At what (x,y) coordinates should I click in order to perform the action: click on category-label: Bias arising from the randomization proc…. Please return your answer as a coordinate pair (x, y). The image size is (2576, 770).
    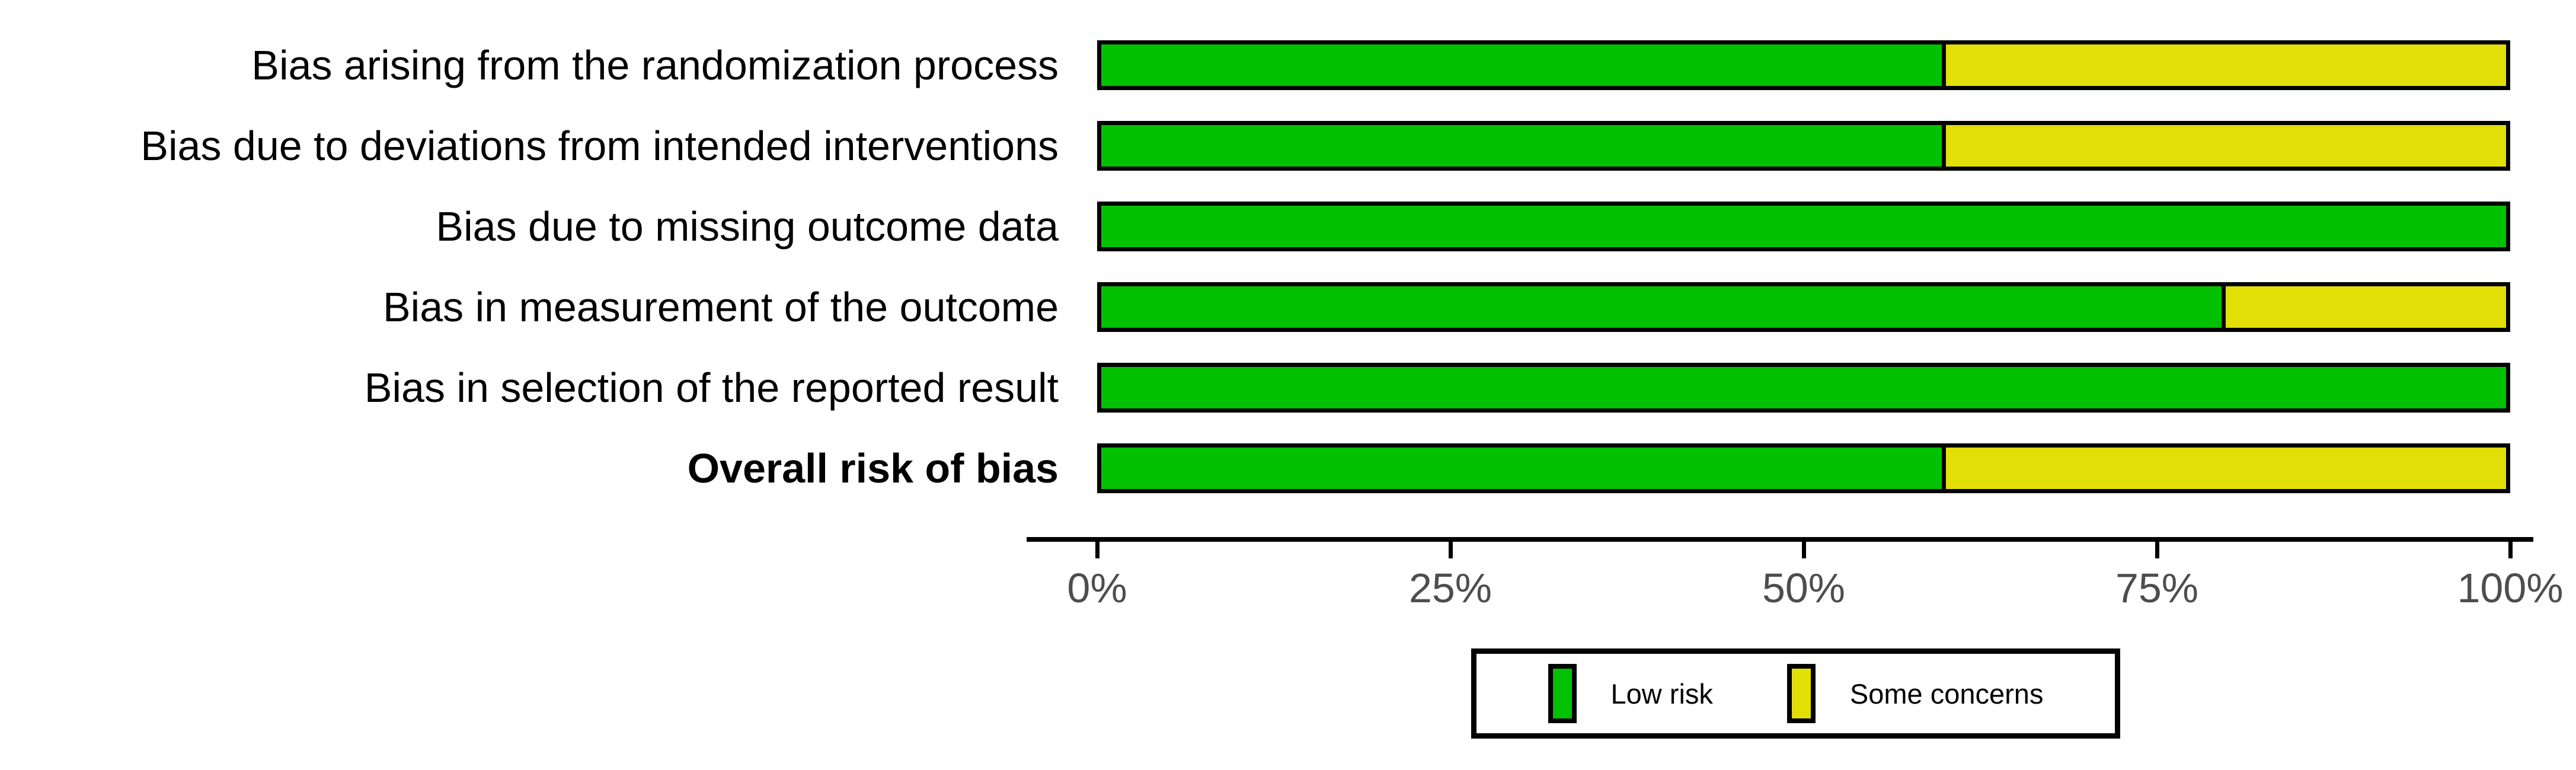
    Looking at the image, I should click on (655, 65).